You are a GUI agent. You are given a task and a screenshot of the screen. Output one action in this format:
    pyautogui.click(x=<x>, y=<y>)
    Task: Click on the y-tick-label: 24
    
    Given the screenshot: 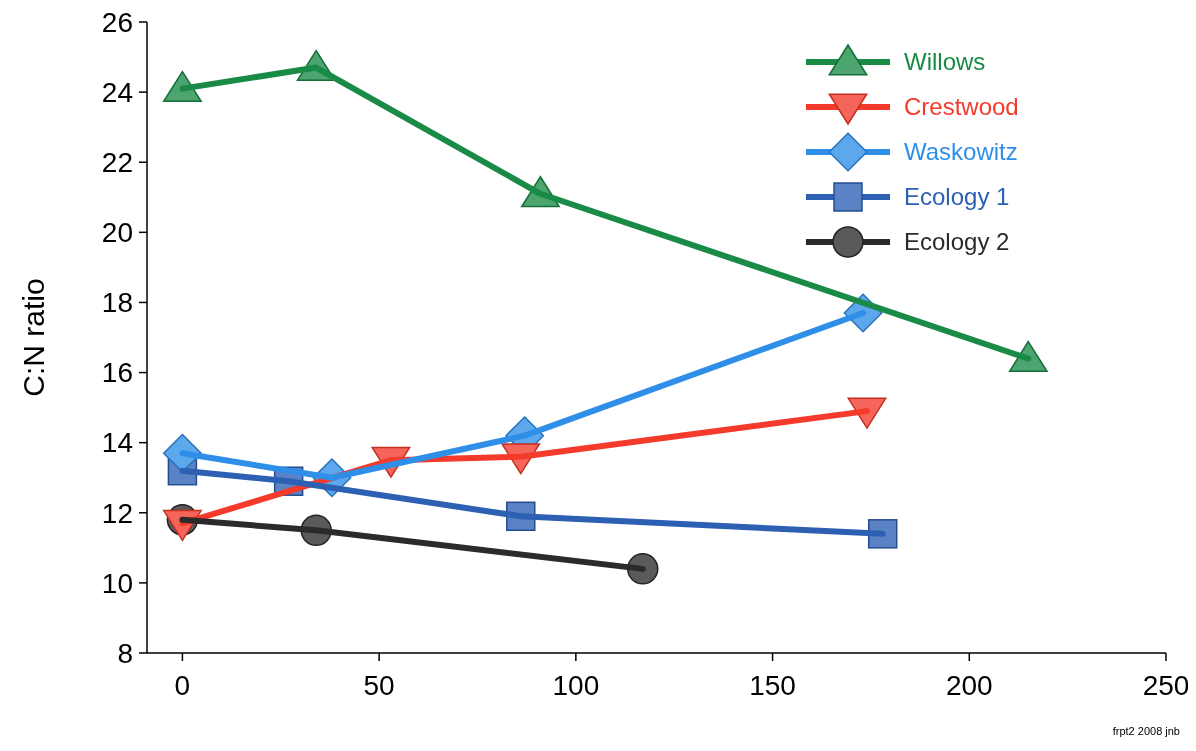 What is the action you would take?
    pyautogui.click(x=117, y=92)
    